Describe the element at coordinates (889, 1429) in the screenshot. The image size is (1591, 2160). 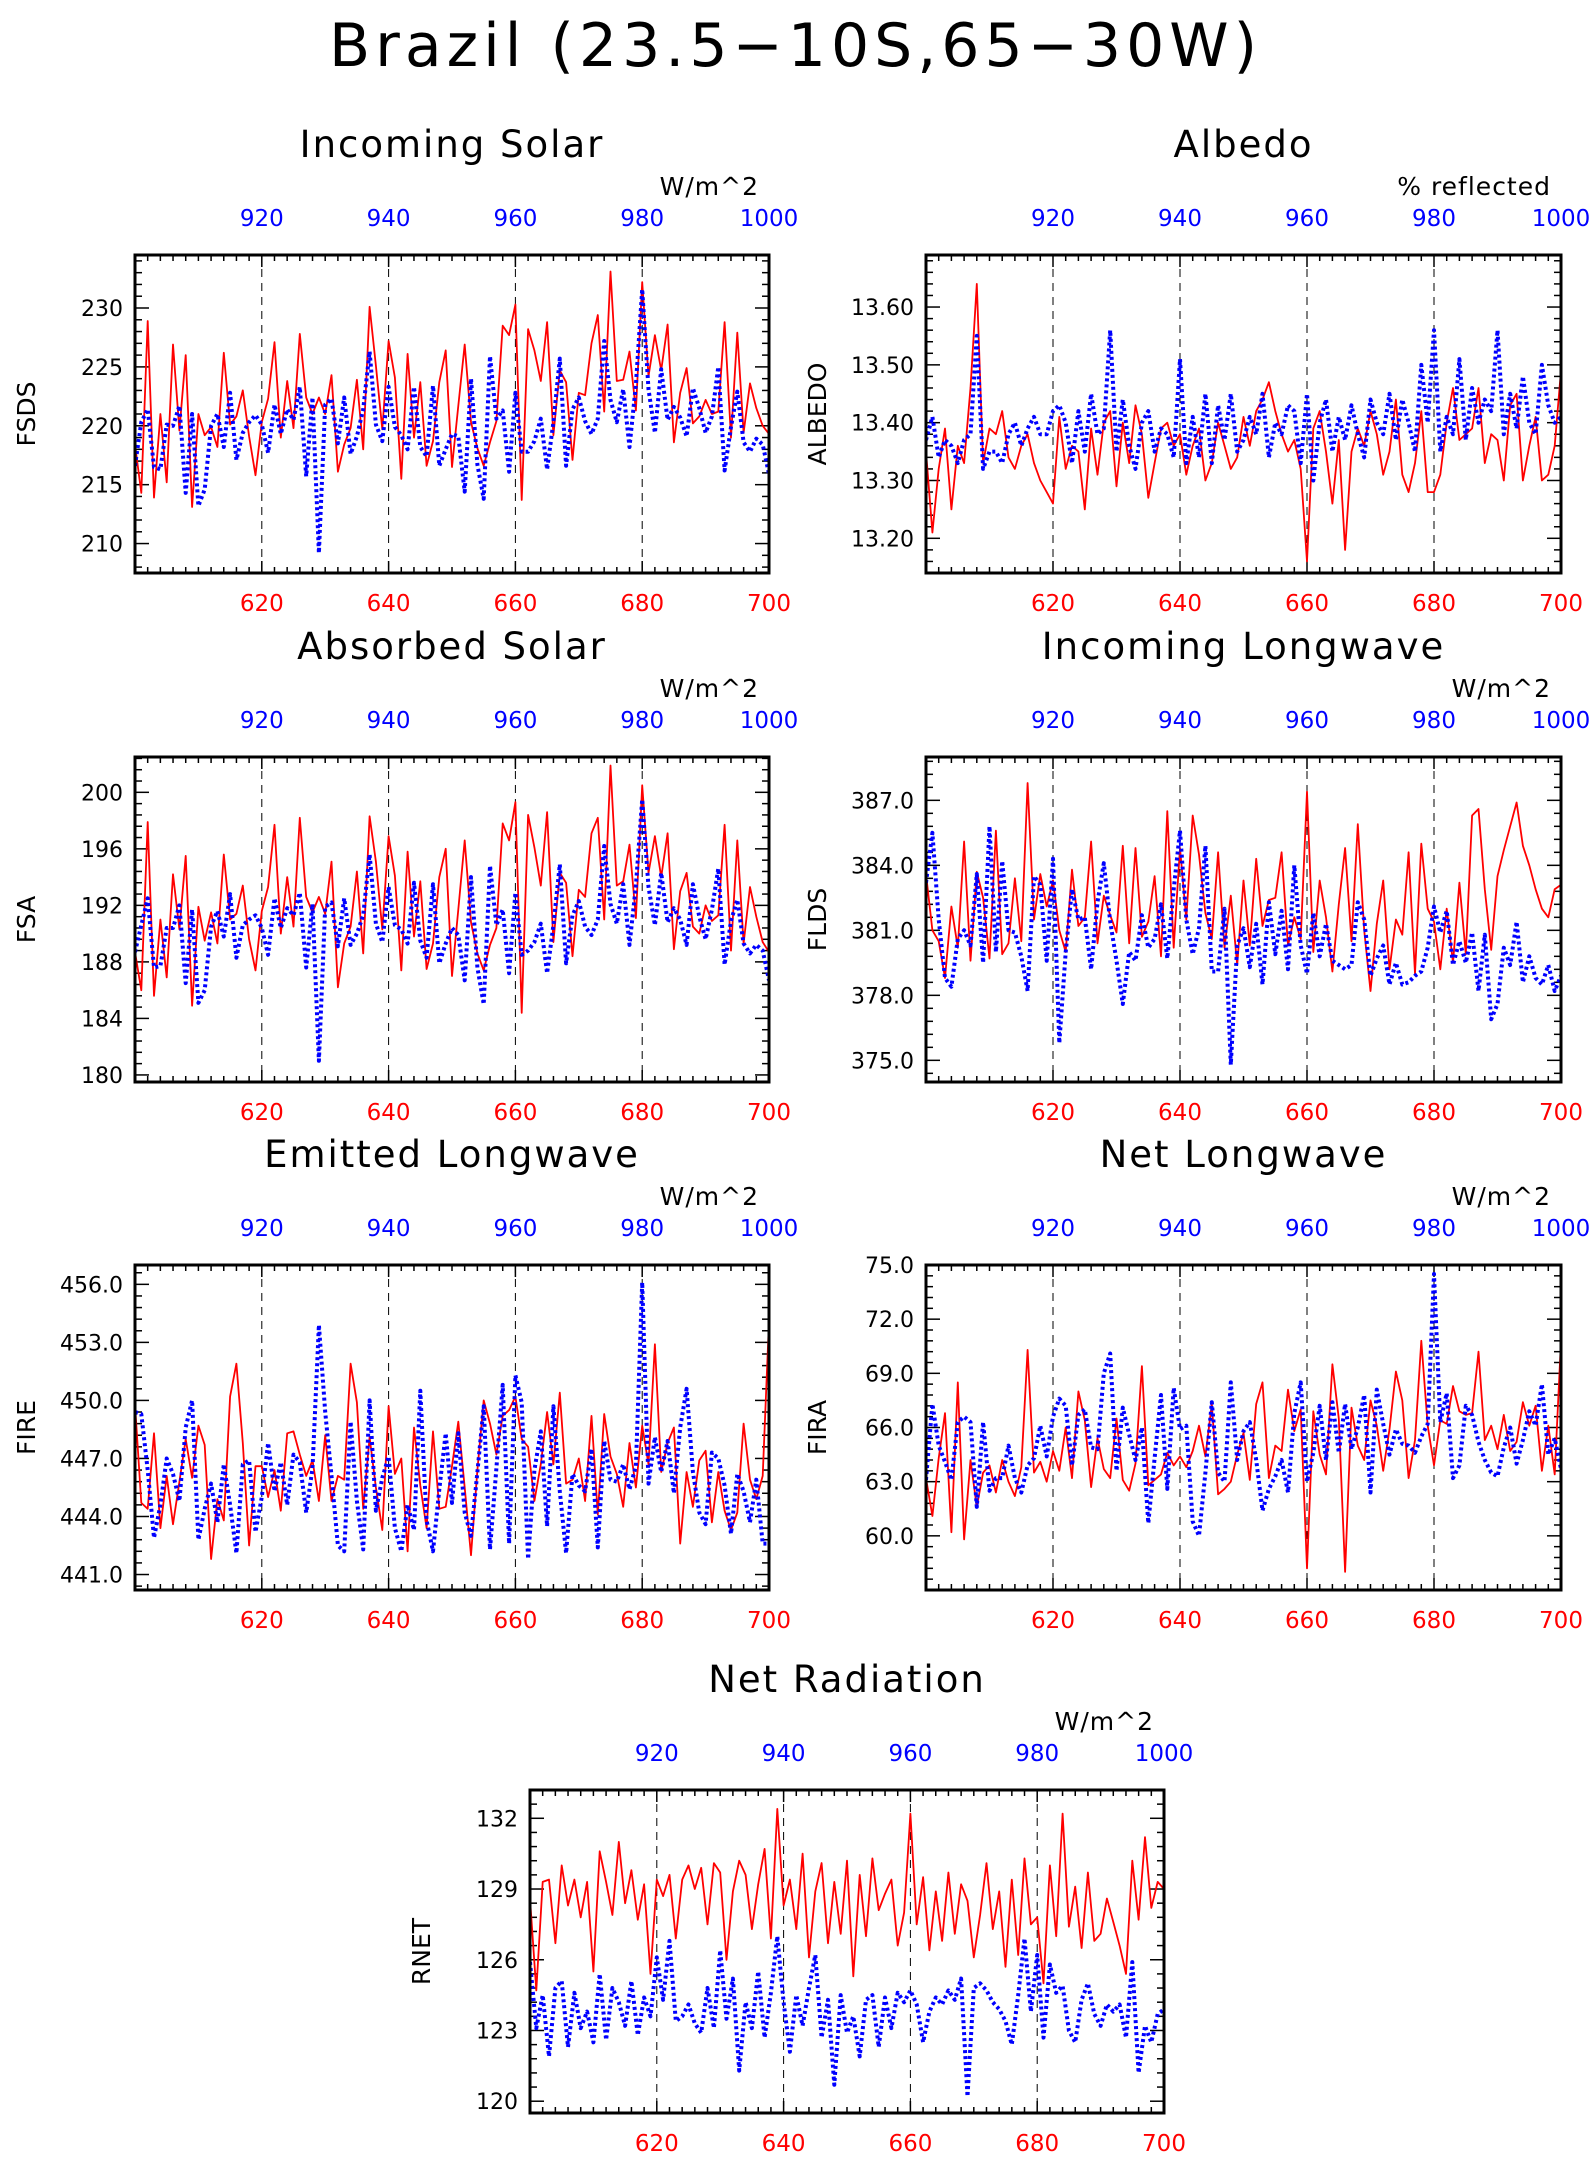
I see `y-tick-label: 66.0` at that location.